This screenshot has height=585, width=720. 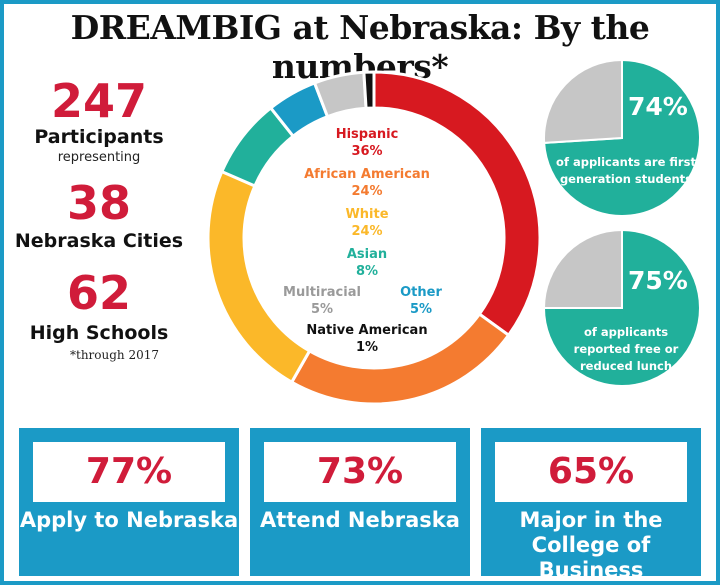 I want to click on attend-box: 73% Attend Nebraska, so click(x=360, y=502).